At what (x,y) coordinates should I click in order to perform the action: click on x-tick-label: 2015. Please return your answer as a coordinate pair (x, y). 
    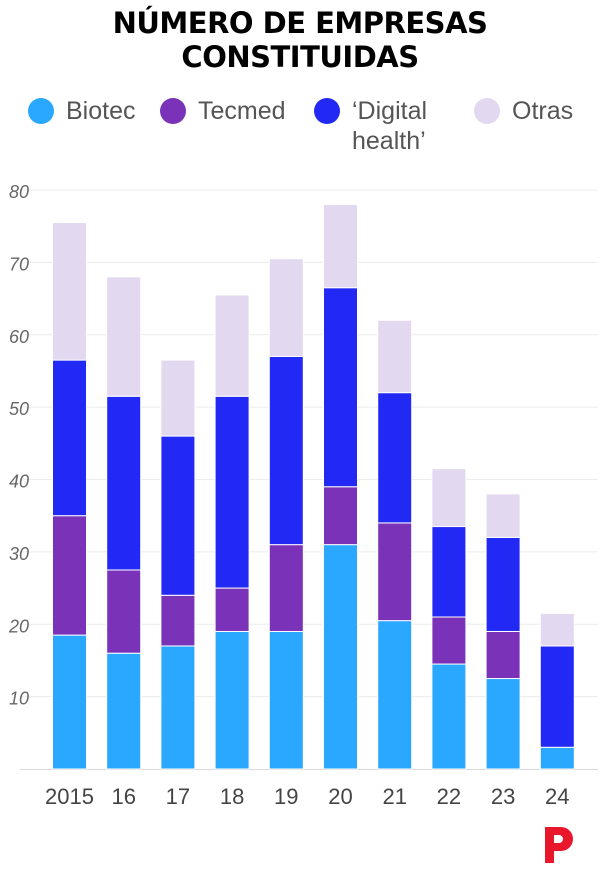
    Looking at the image, I should click on (69, 796).